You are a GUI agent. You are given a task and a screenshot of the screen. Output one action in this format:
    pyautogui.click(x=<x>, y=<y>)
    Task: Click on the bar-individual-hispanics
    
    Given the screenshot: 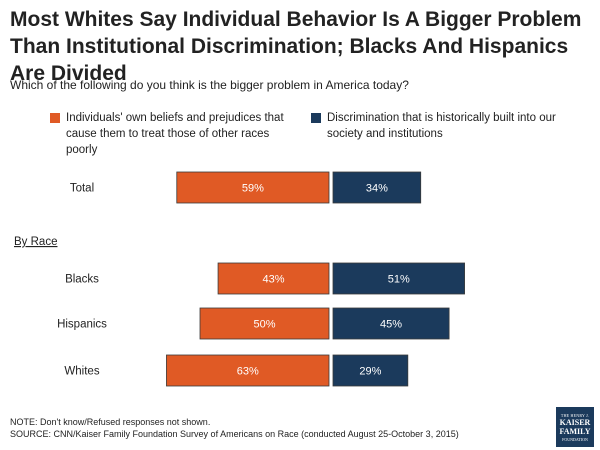 What is the action you would take?
    pyautogui.click(x=264, y=323)
    